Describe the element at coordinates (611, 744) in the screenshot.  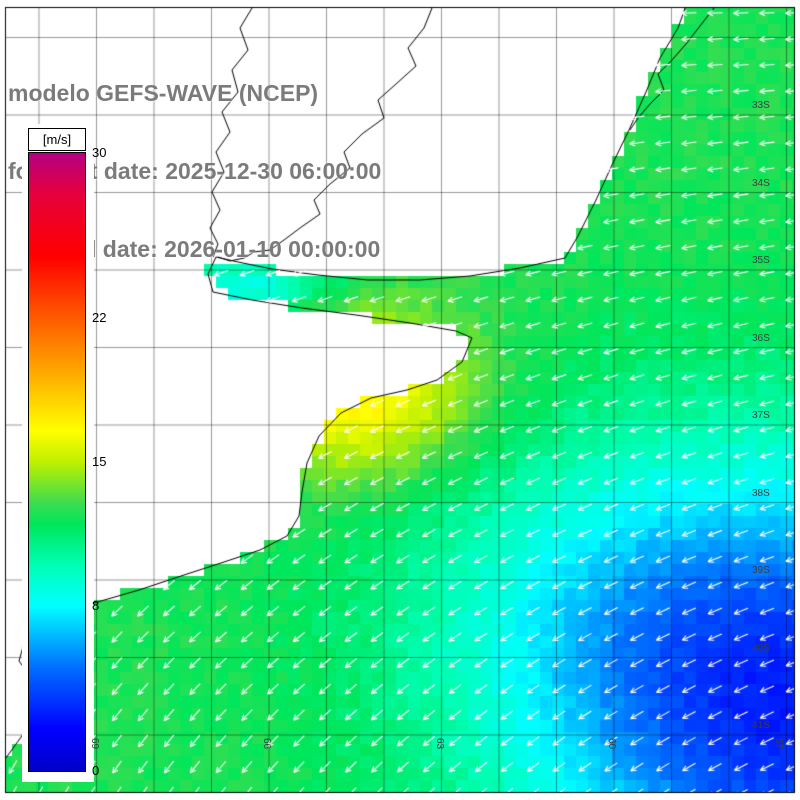
I see `lon-tick-60w: 60` at that location.